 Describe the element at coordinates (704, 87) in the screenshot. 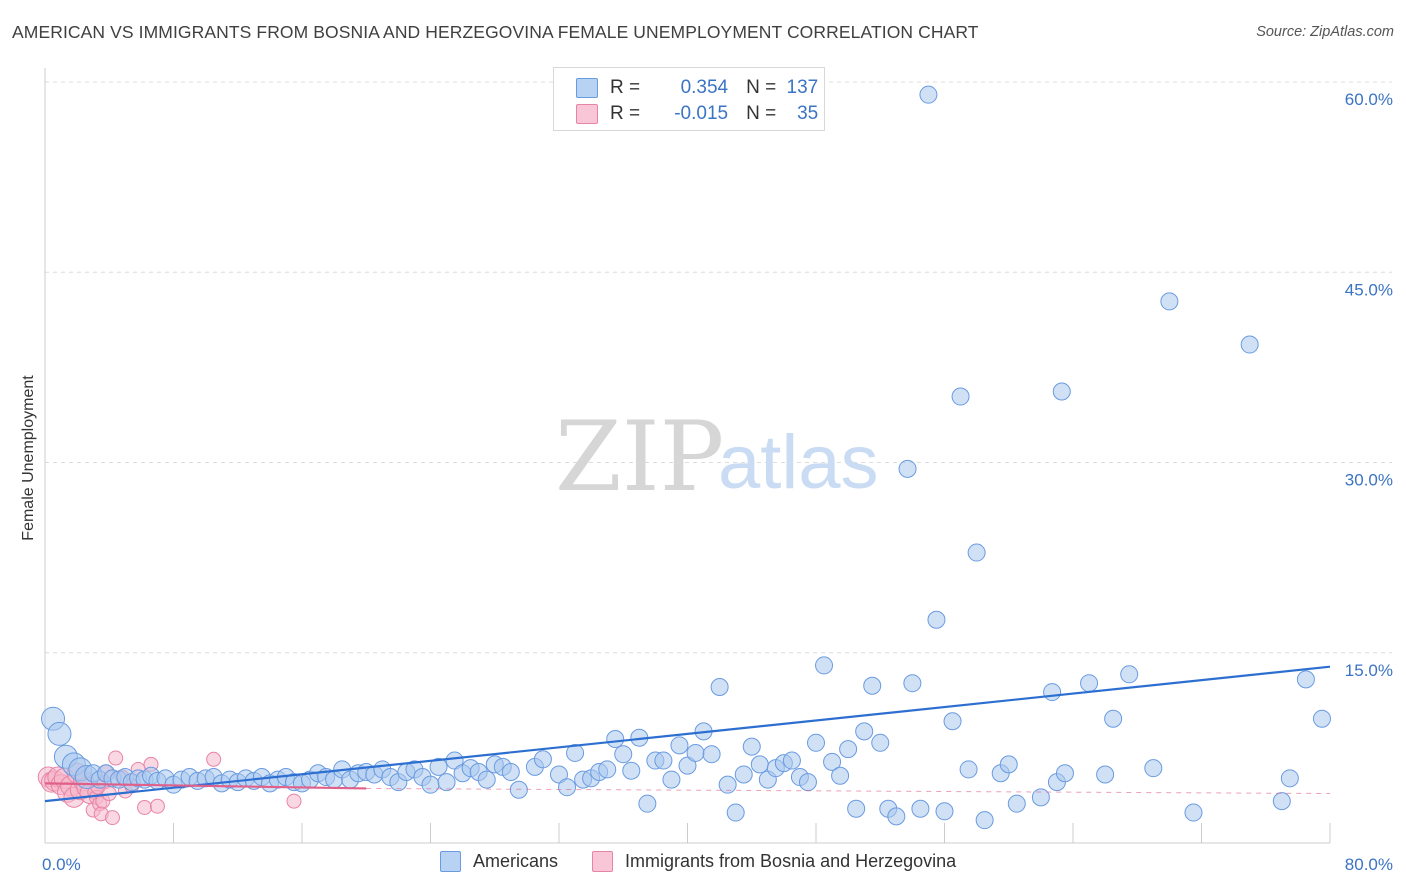

I see `r-value: 0.354` at that location.